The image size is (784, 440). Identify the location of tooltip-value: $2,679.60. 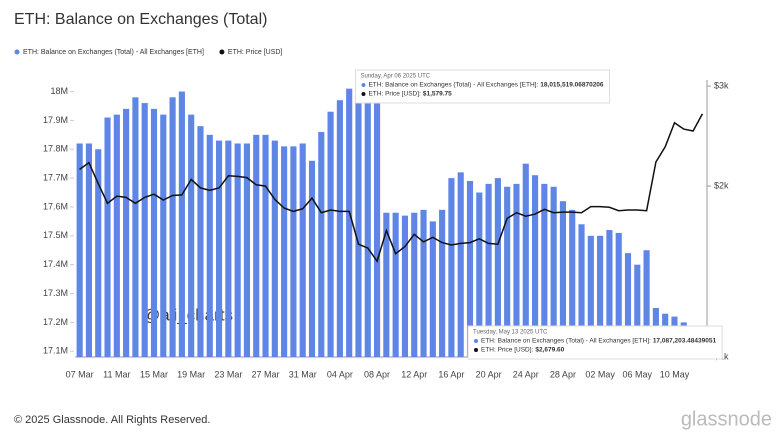
(549, 350).